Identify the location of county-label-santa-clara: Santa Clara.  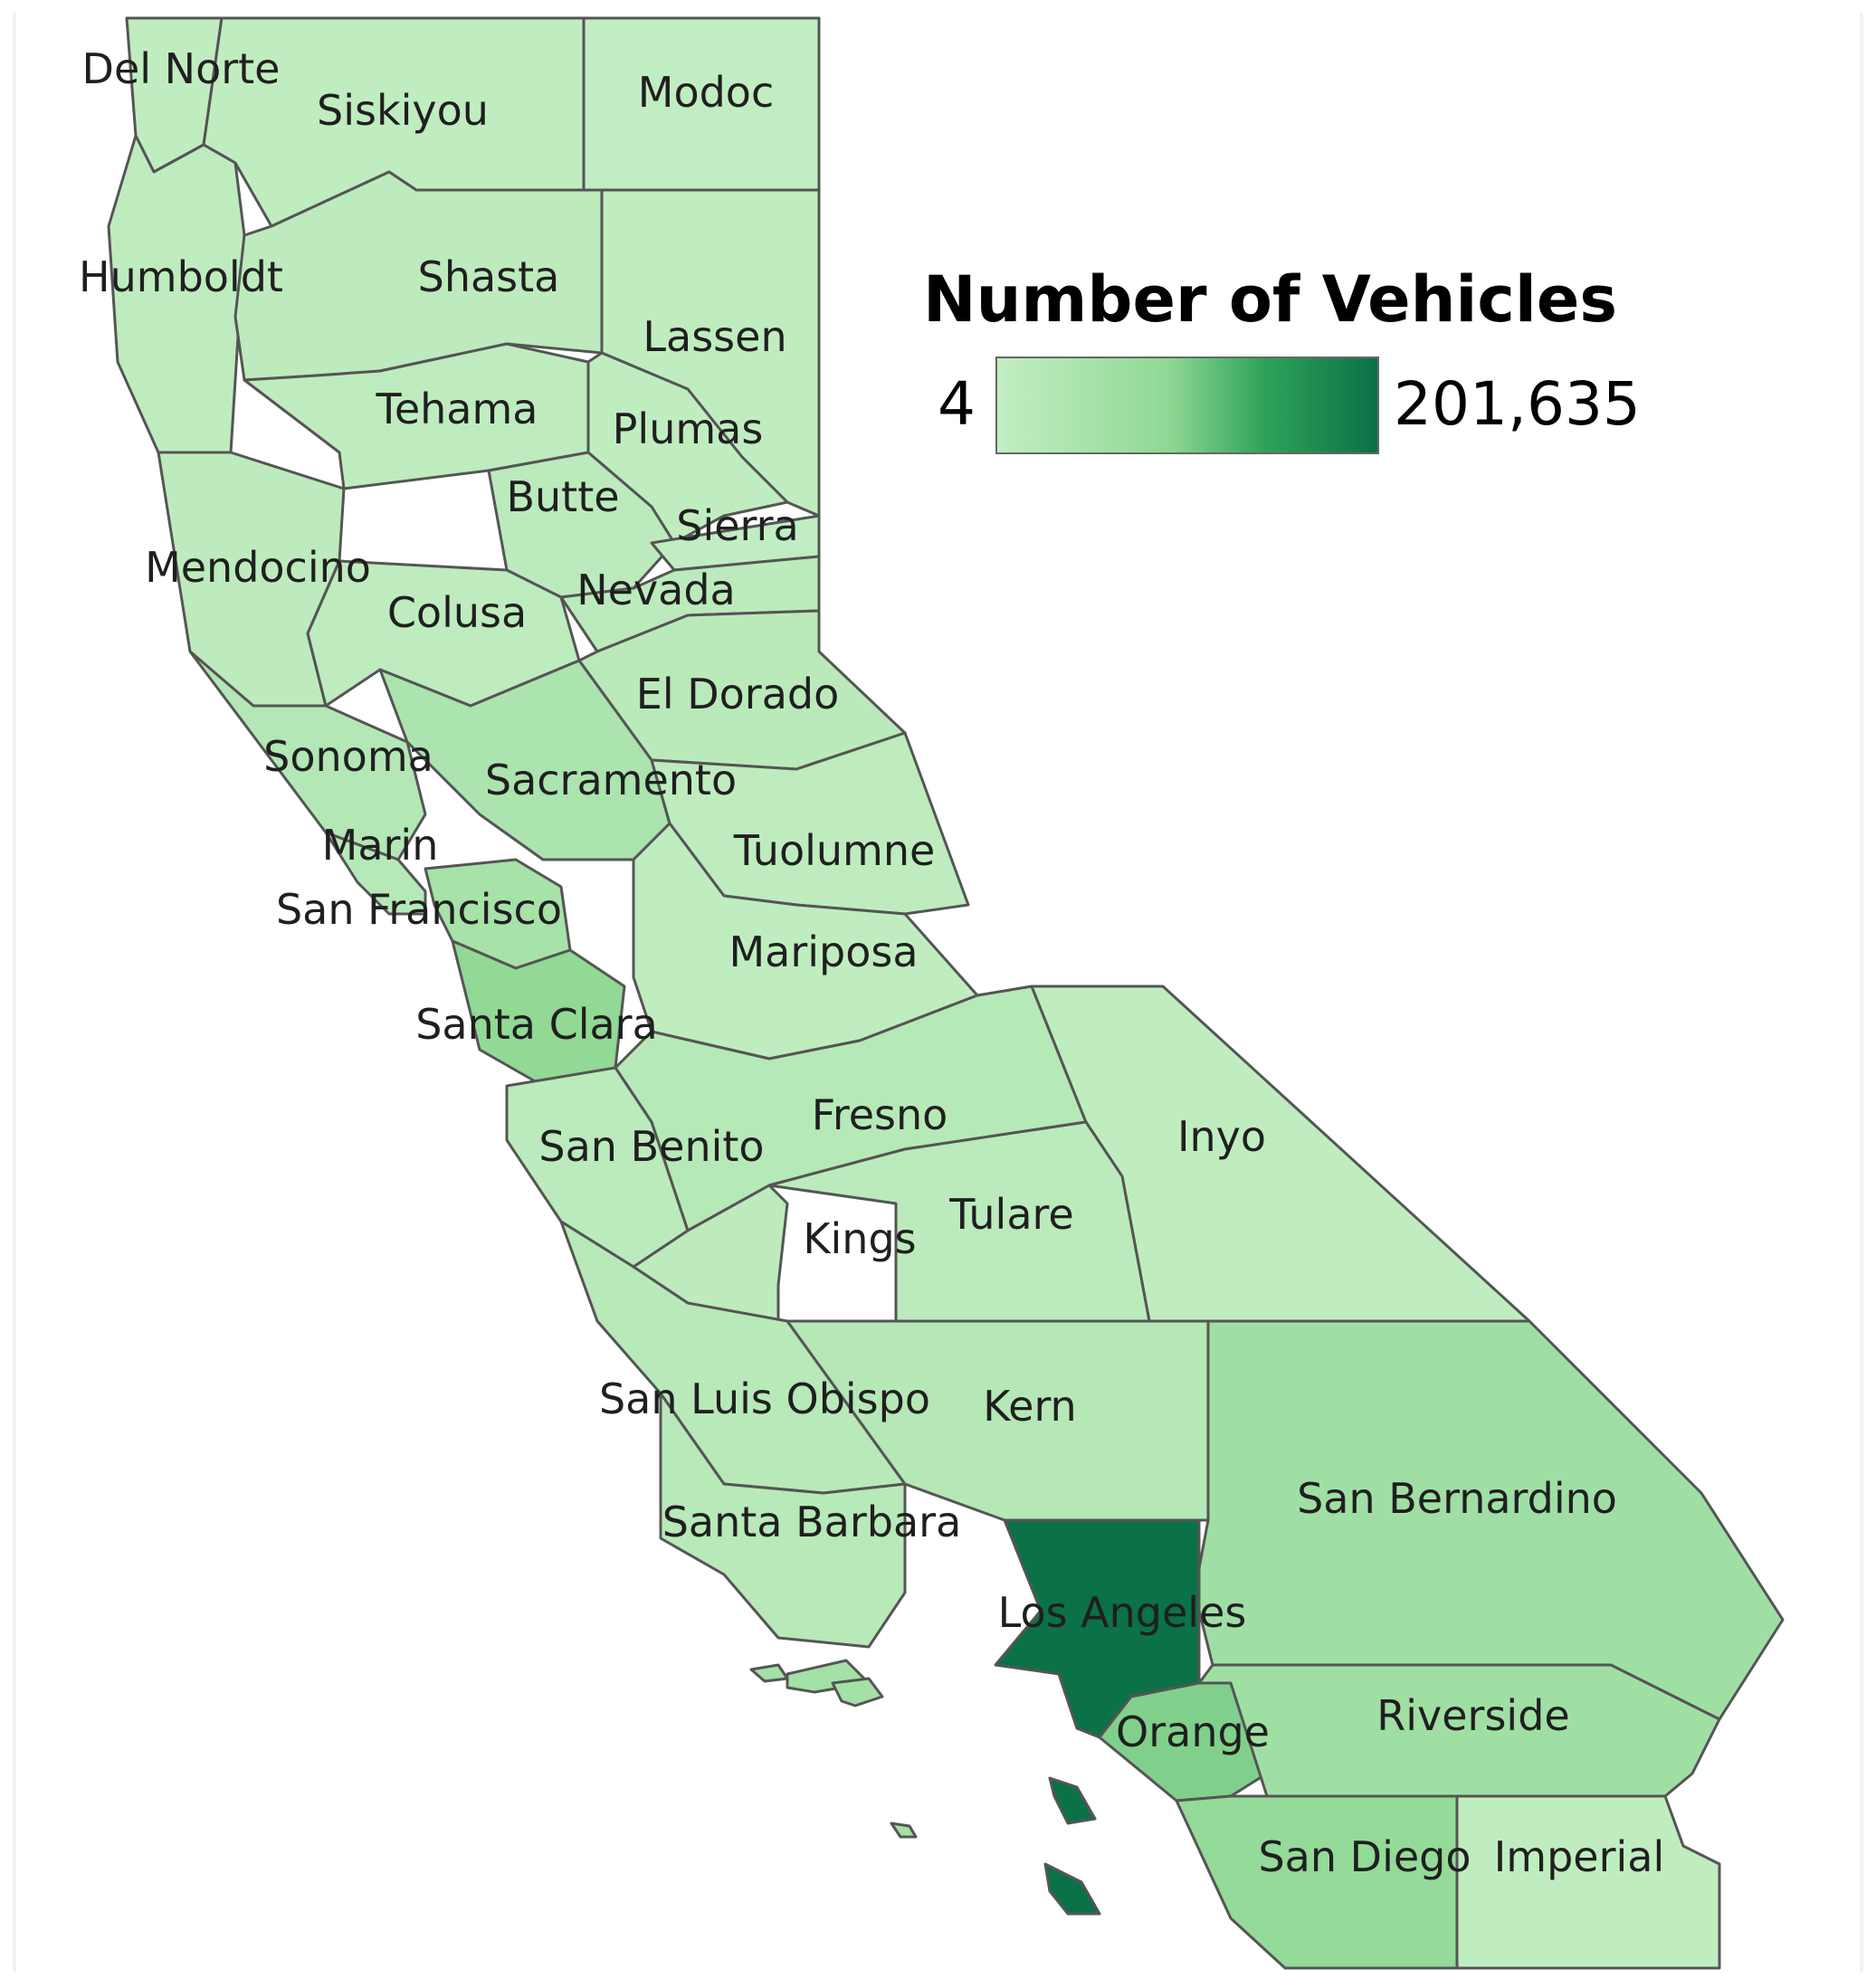
(536, 1024).